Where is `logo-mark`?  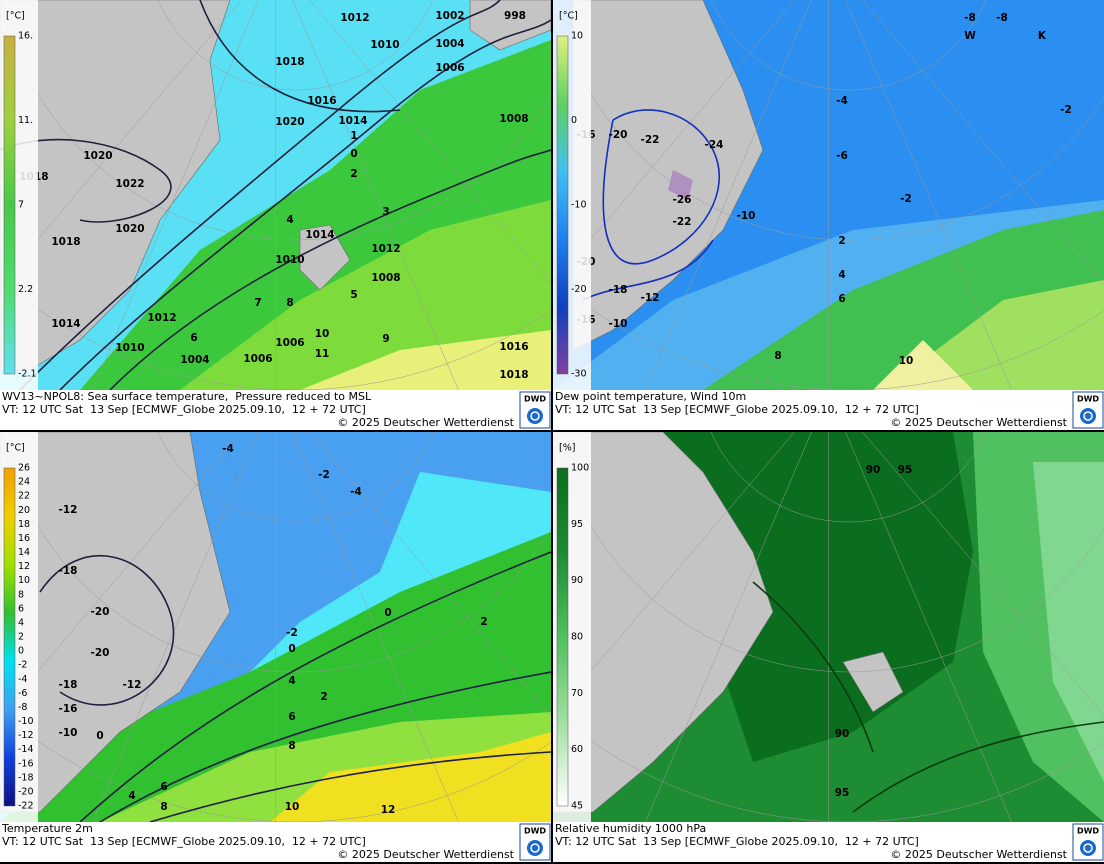
logo-mark is located at coordinates (1088, 416).